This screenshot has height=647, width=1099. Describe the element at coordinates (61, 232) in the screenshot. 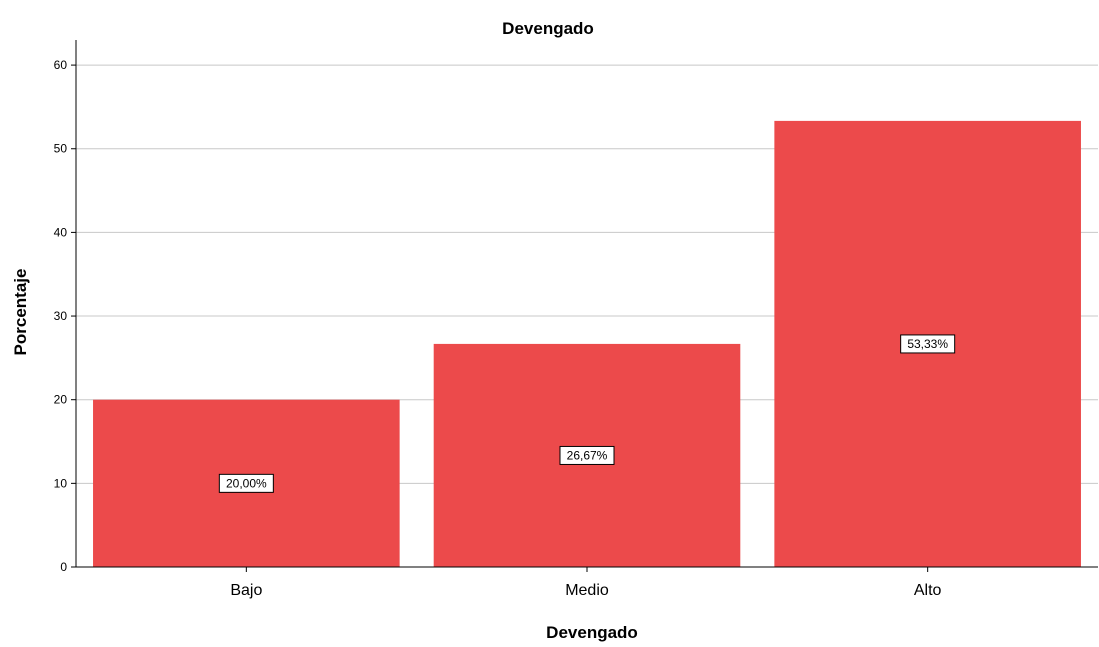

I see `y-tick-label: 40` at that location.